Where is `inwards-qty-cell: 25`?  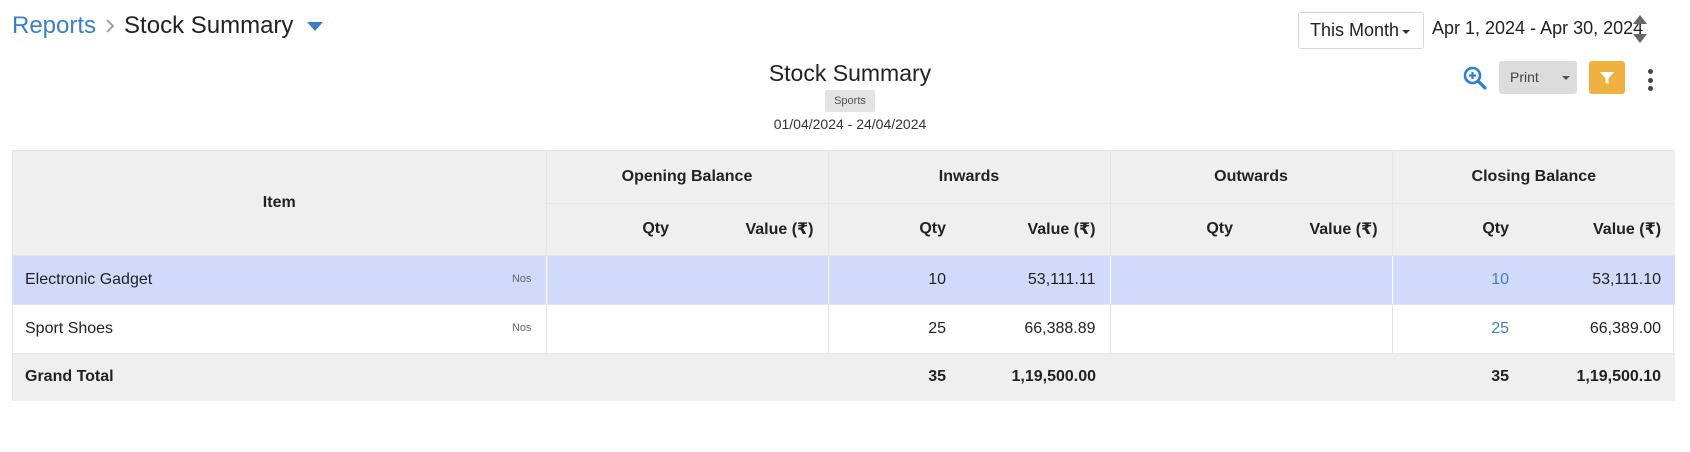
inwards-qty-cell: 25 is located at coordinates (892, 329).